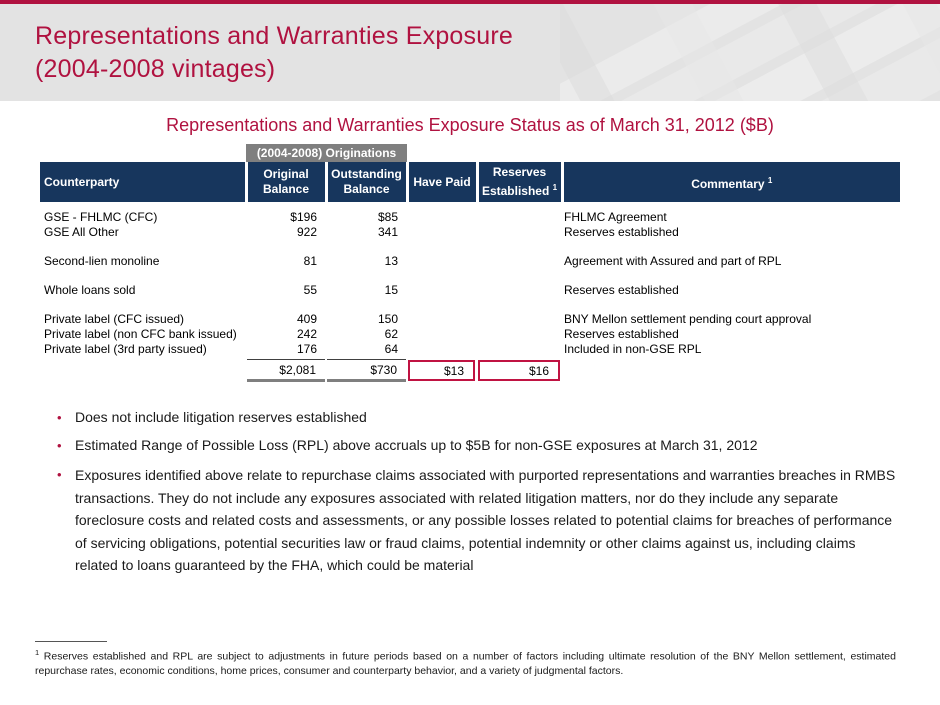 This screenshot has width=940, height=705. What do you see at coordinates (391, 260) in the screenshot?
I see `outstanding-balance-cell: 13` at bounding box center [391, 260].